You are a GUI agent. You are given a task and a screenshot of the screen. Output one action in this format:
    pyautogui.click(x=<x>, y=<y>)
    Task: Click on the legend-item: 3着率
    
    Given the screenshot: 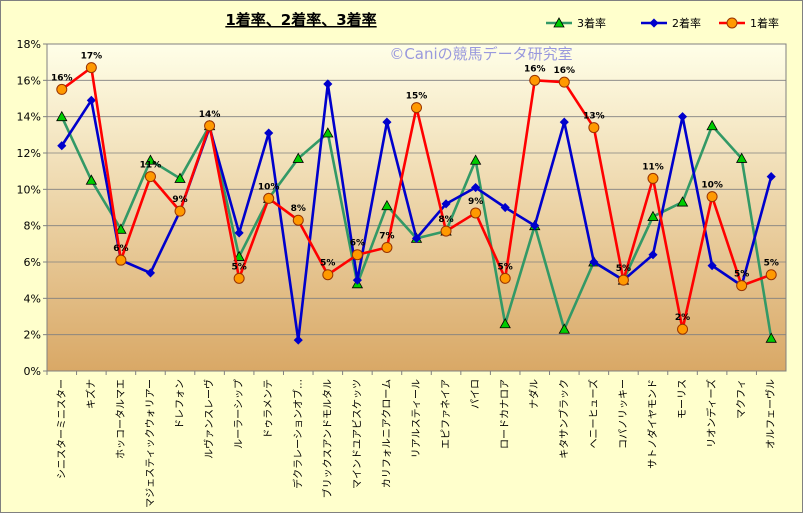 What is the action you would take?
    pyautogui.click(x=576, y=23)
    